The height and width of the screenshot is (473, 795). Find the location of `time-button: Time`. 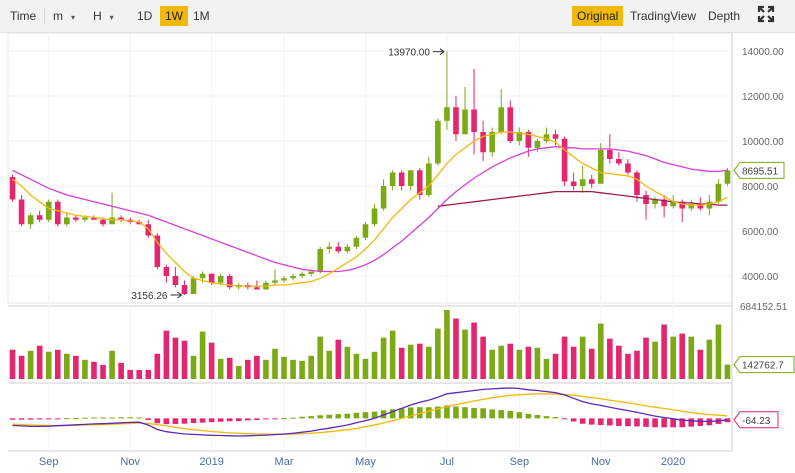

time-button: Time is located at coordinates (23, 16).